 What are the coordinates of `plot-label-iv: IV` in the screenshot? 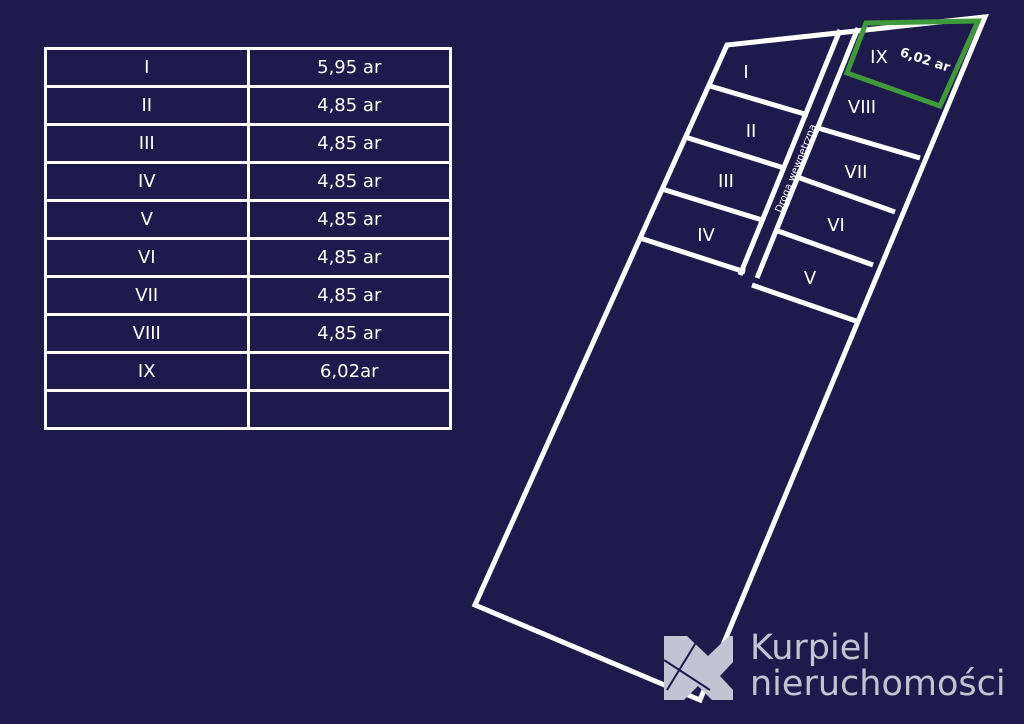 It's located at (706, 235).